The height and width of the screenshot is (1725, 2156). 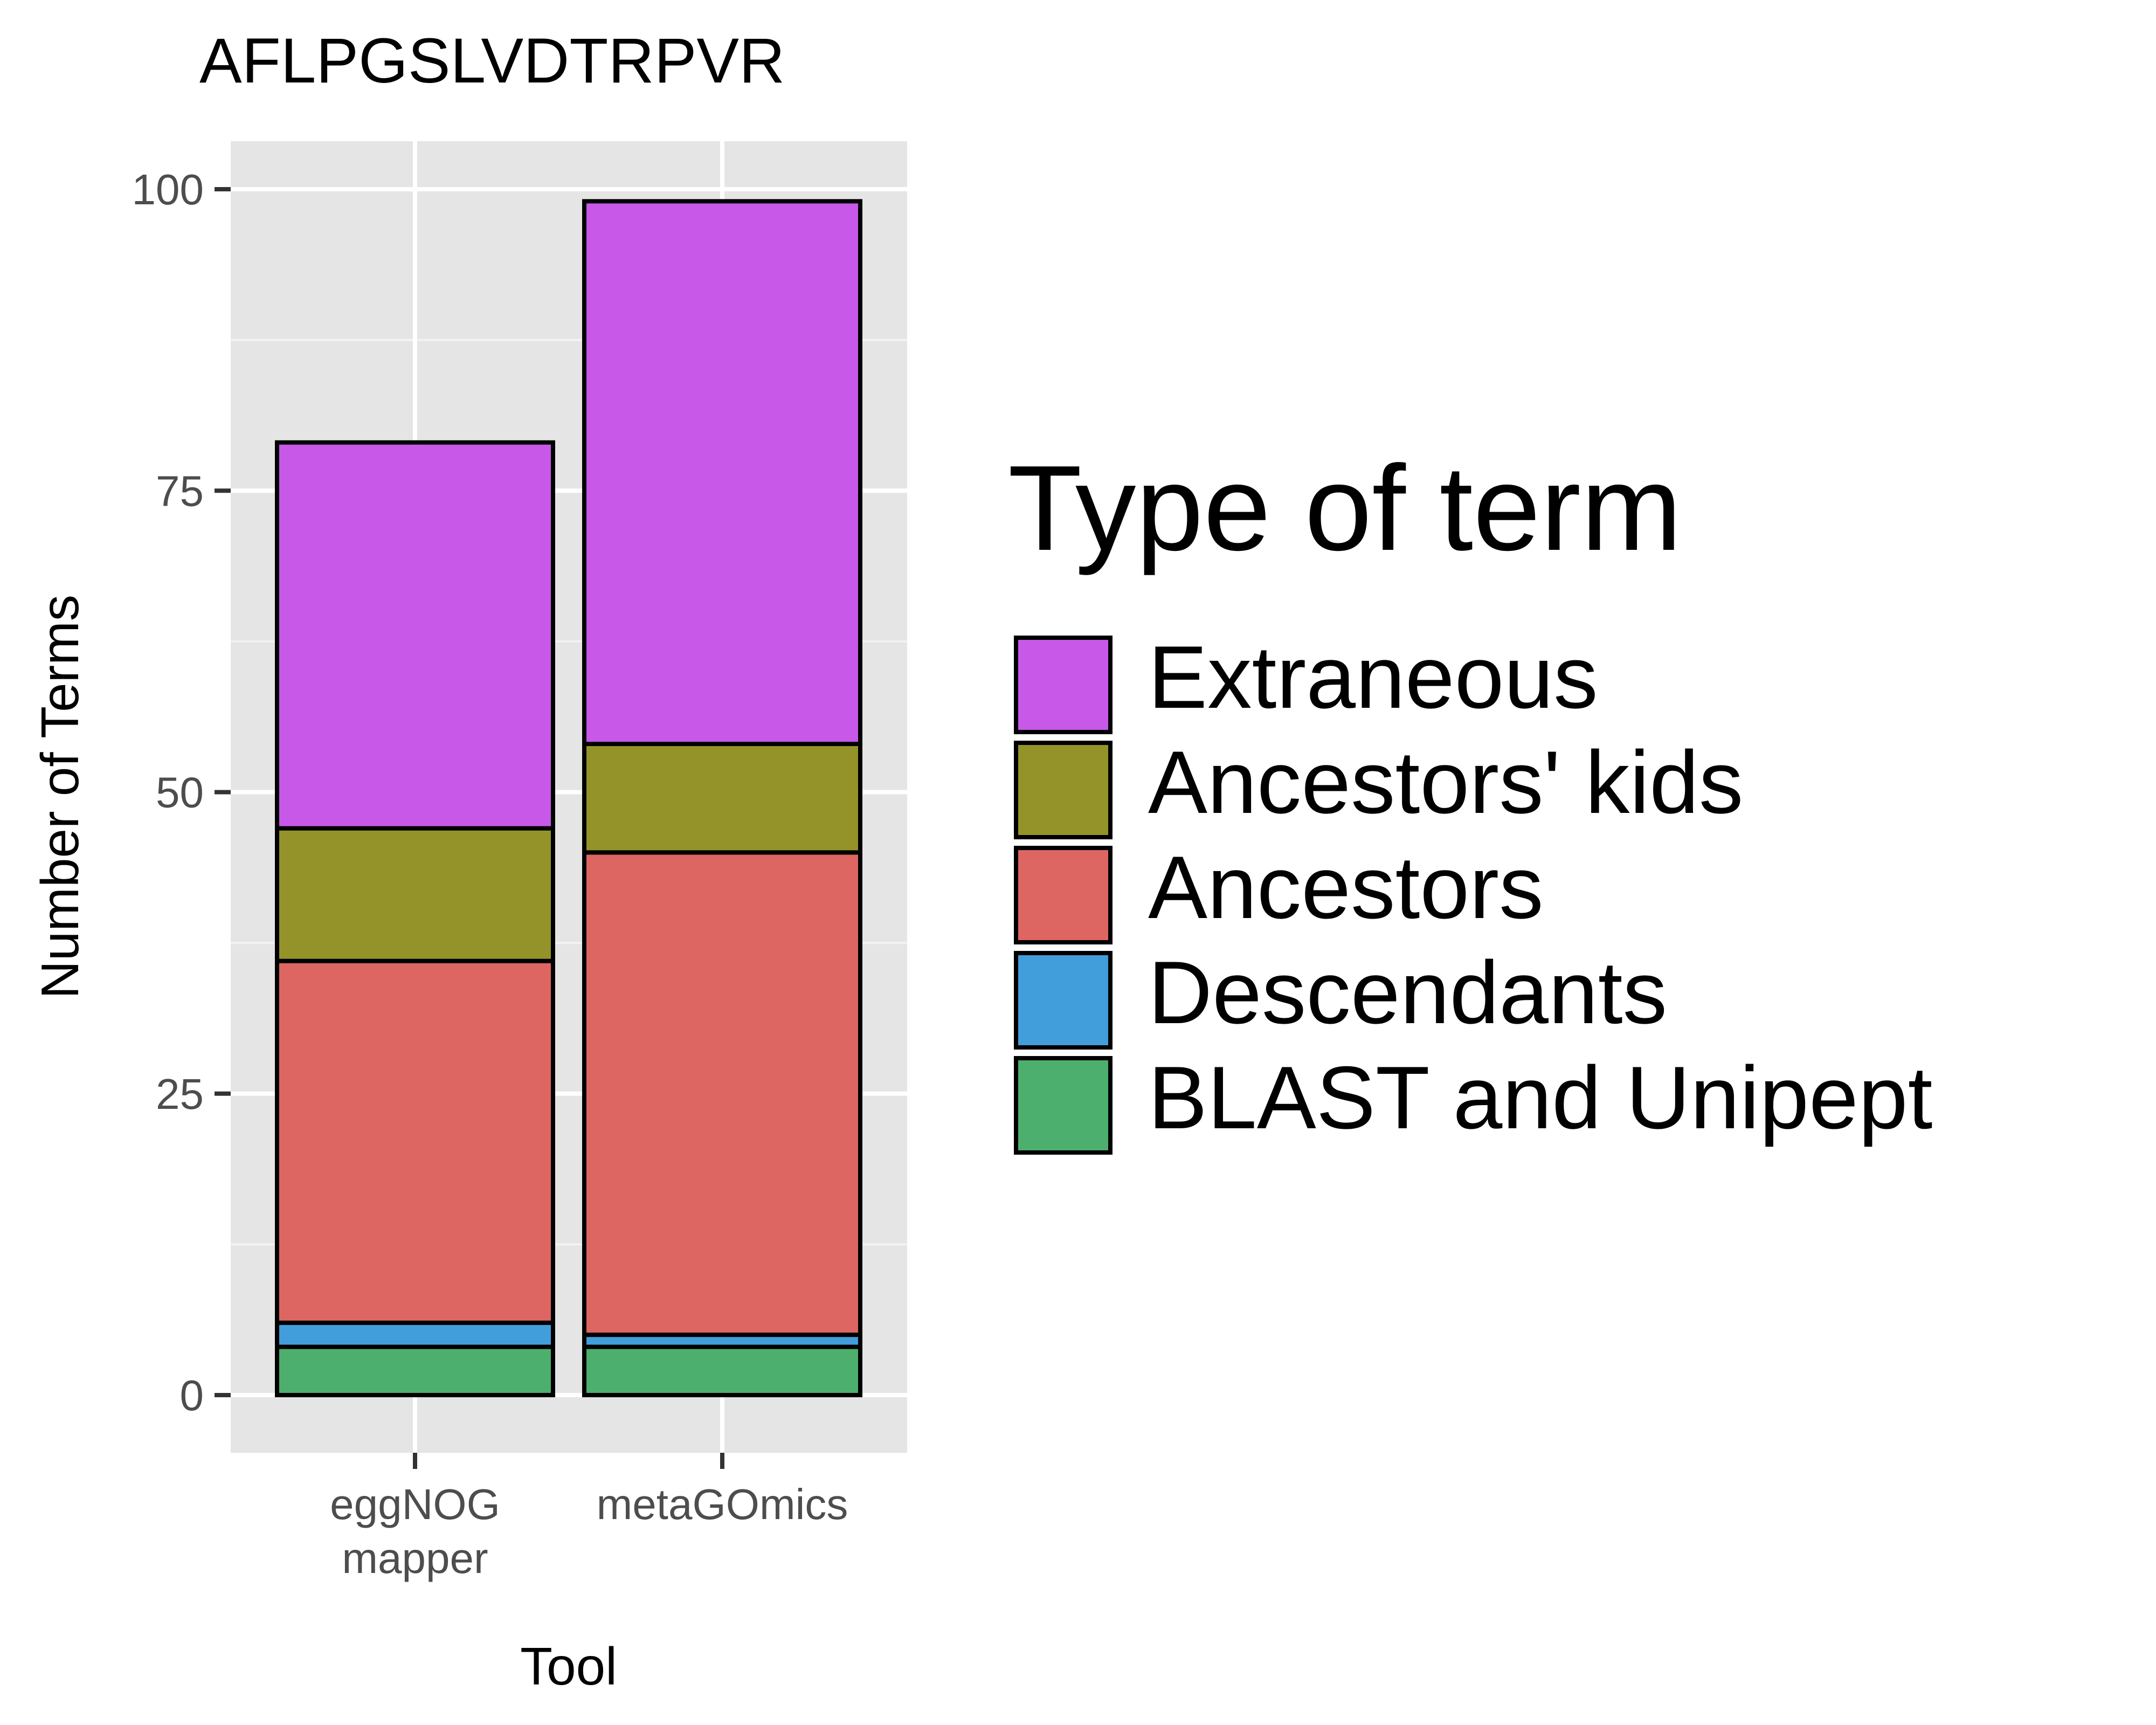 What do you see at coordinates (722, 1504) in the screenshot?
I see `x-tick-label: metaGOmics` at bounding box center [722, 1504].